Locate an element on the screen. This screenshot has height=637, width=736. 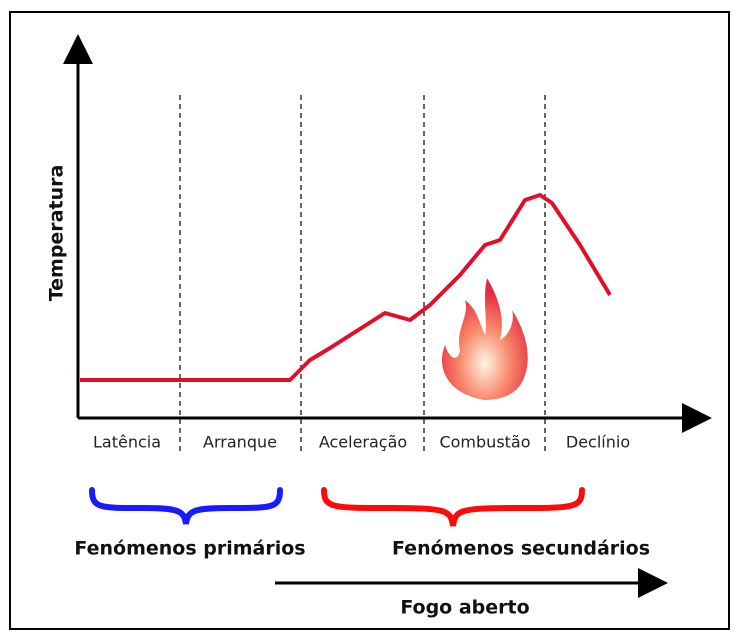
brace-secondary is located at coordinates (453, 507).